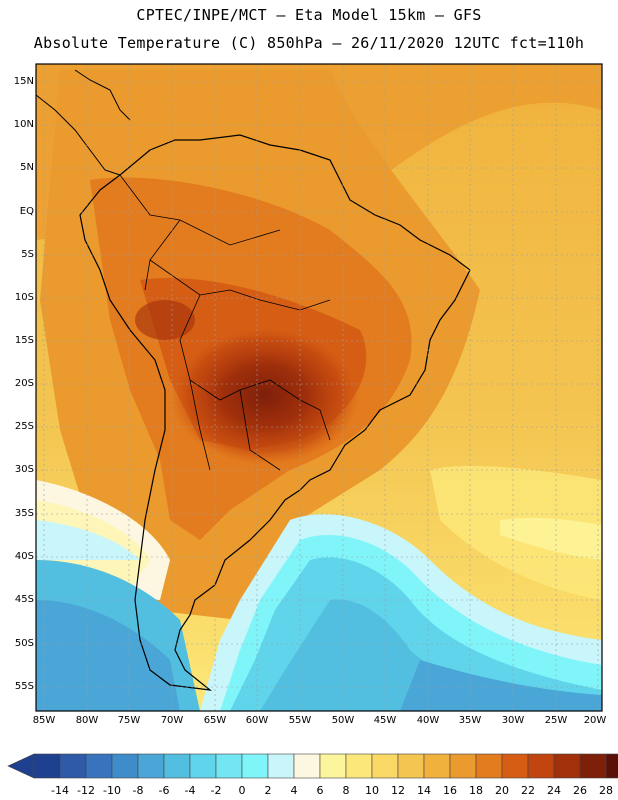 The height and width of the screenshot is (800, 618). Describe the element at coordinates (343, 720) in the screenshot. I see `lon-label-50w: 50W` at that location.